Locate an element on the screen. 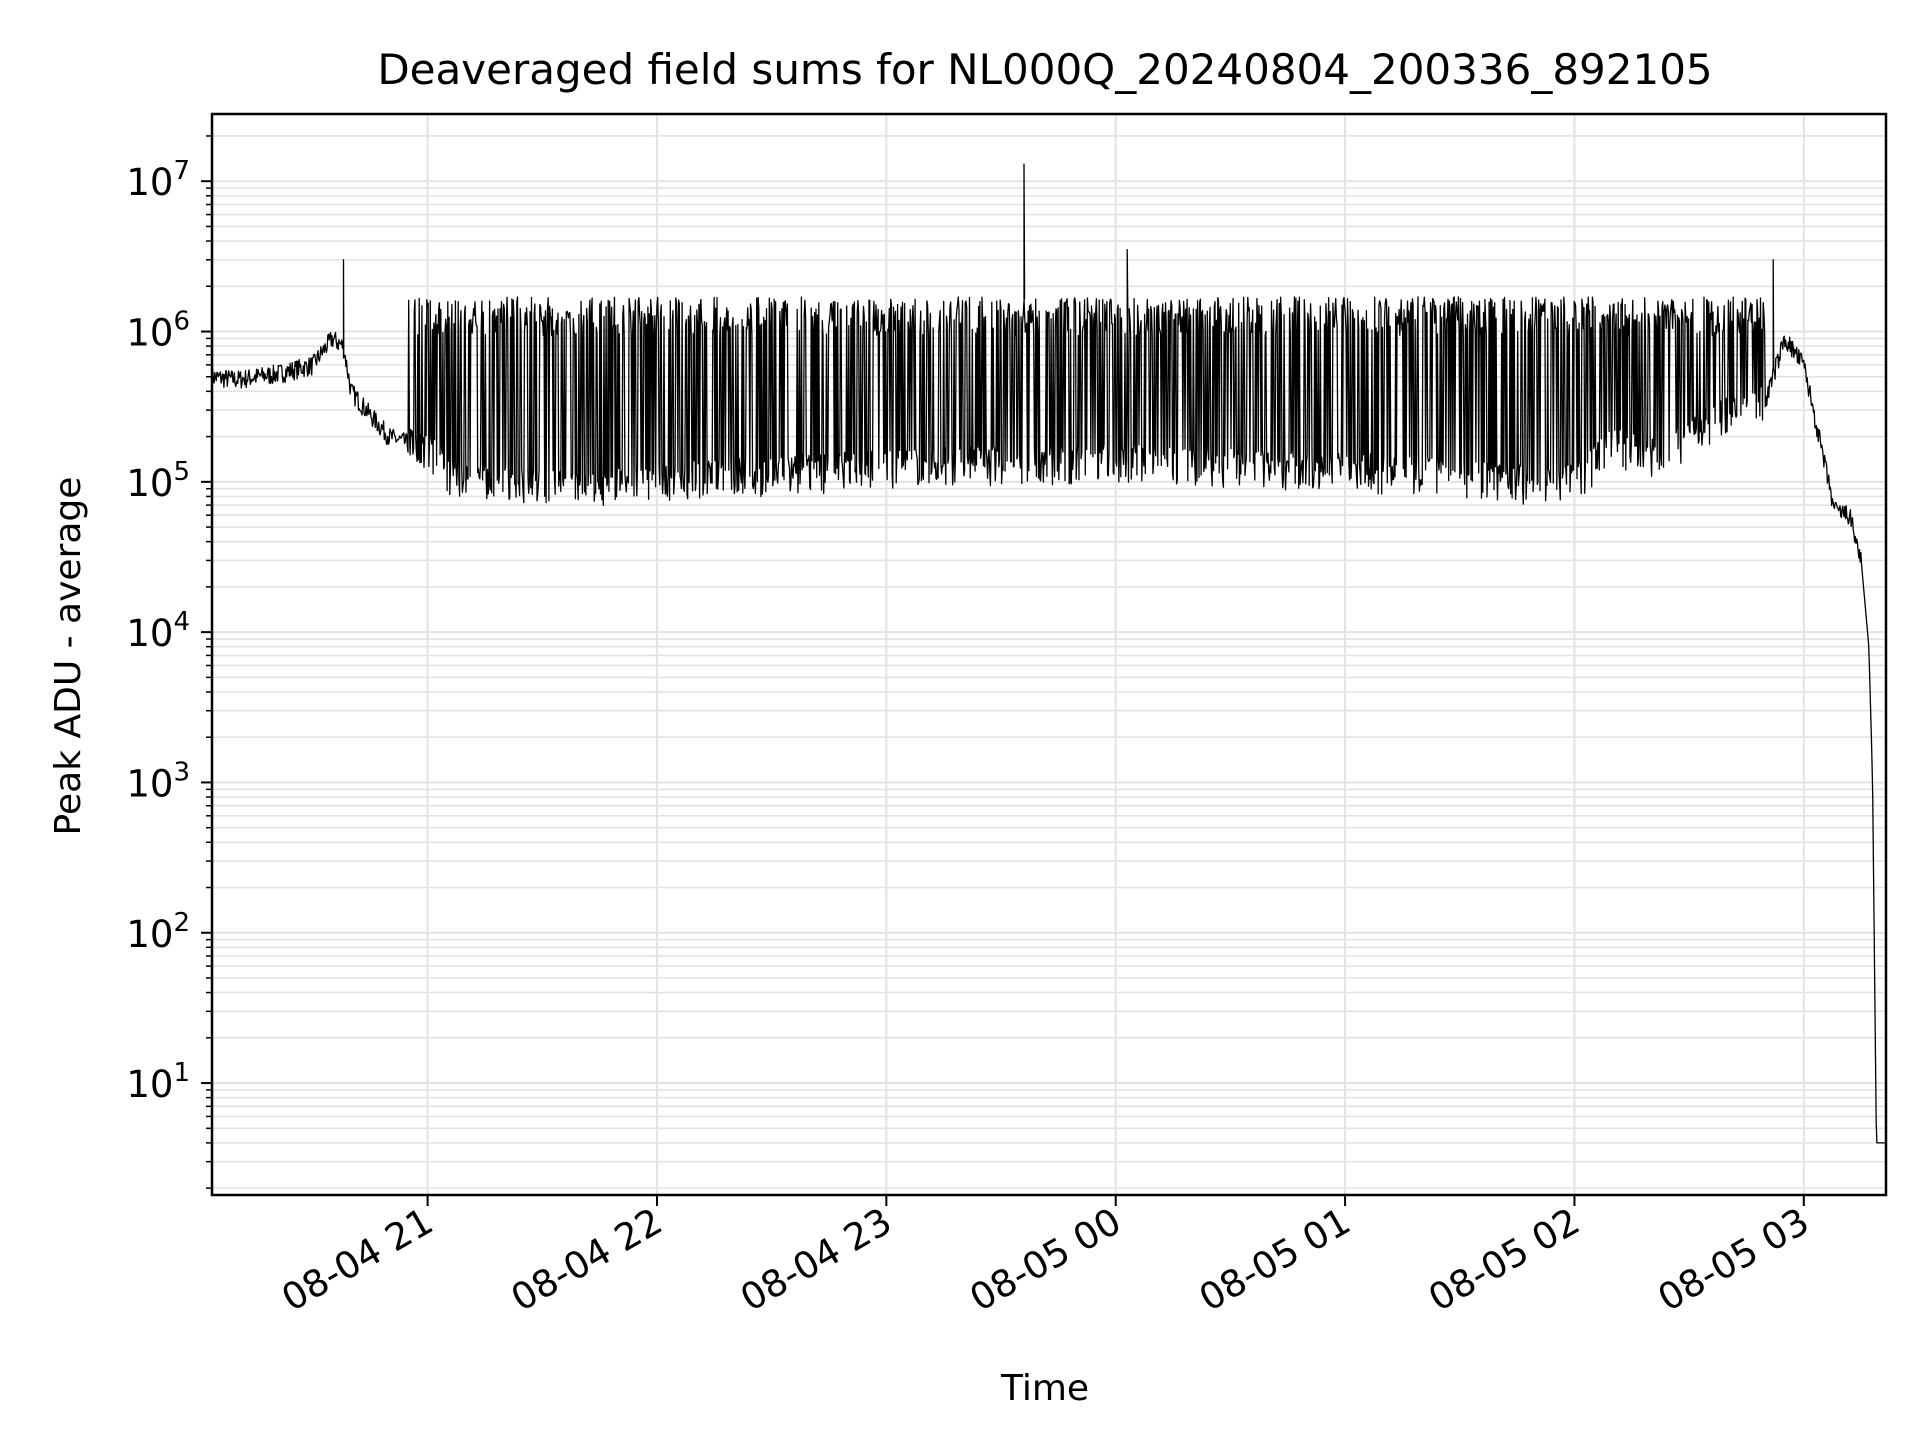 The width and height of the screenshot is (1920, 1440). y-axis-label: Peak ADU - average is located at coordinates (68, 656).